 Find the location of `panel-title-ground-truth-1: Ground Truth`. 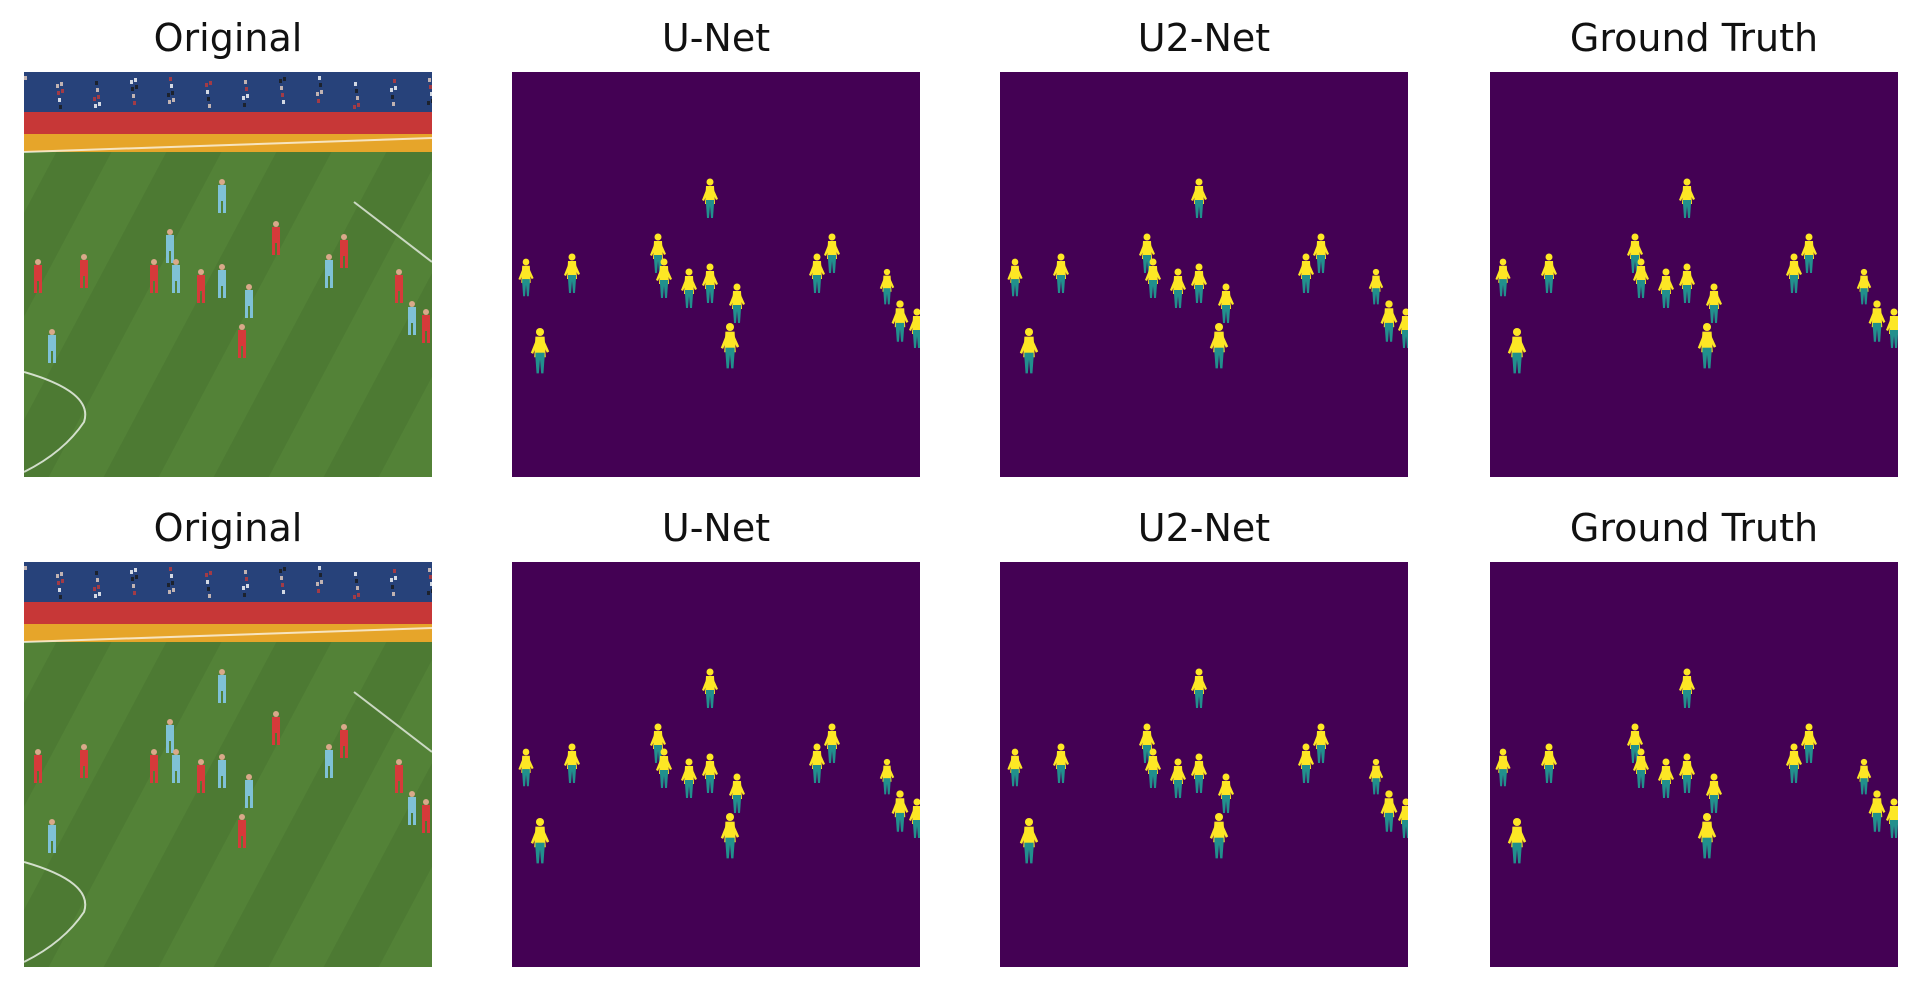

panel-title-ground-truth-1: Ground Truth is located at coordinates (1694, 38).